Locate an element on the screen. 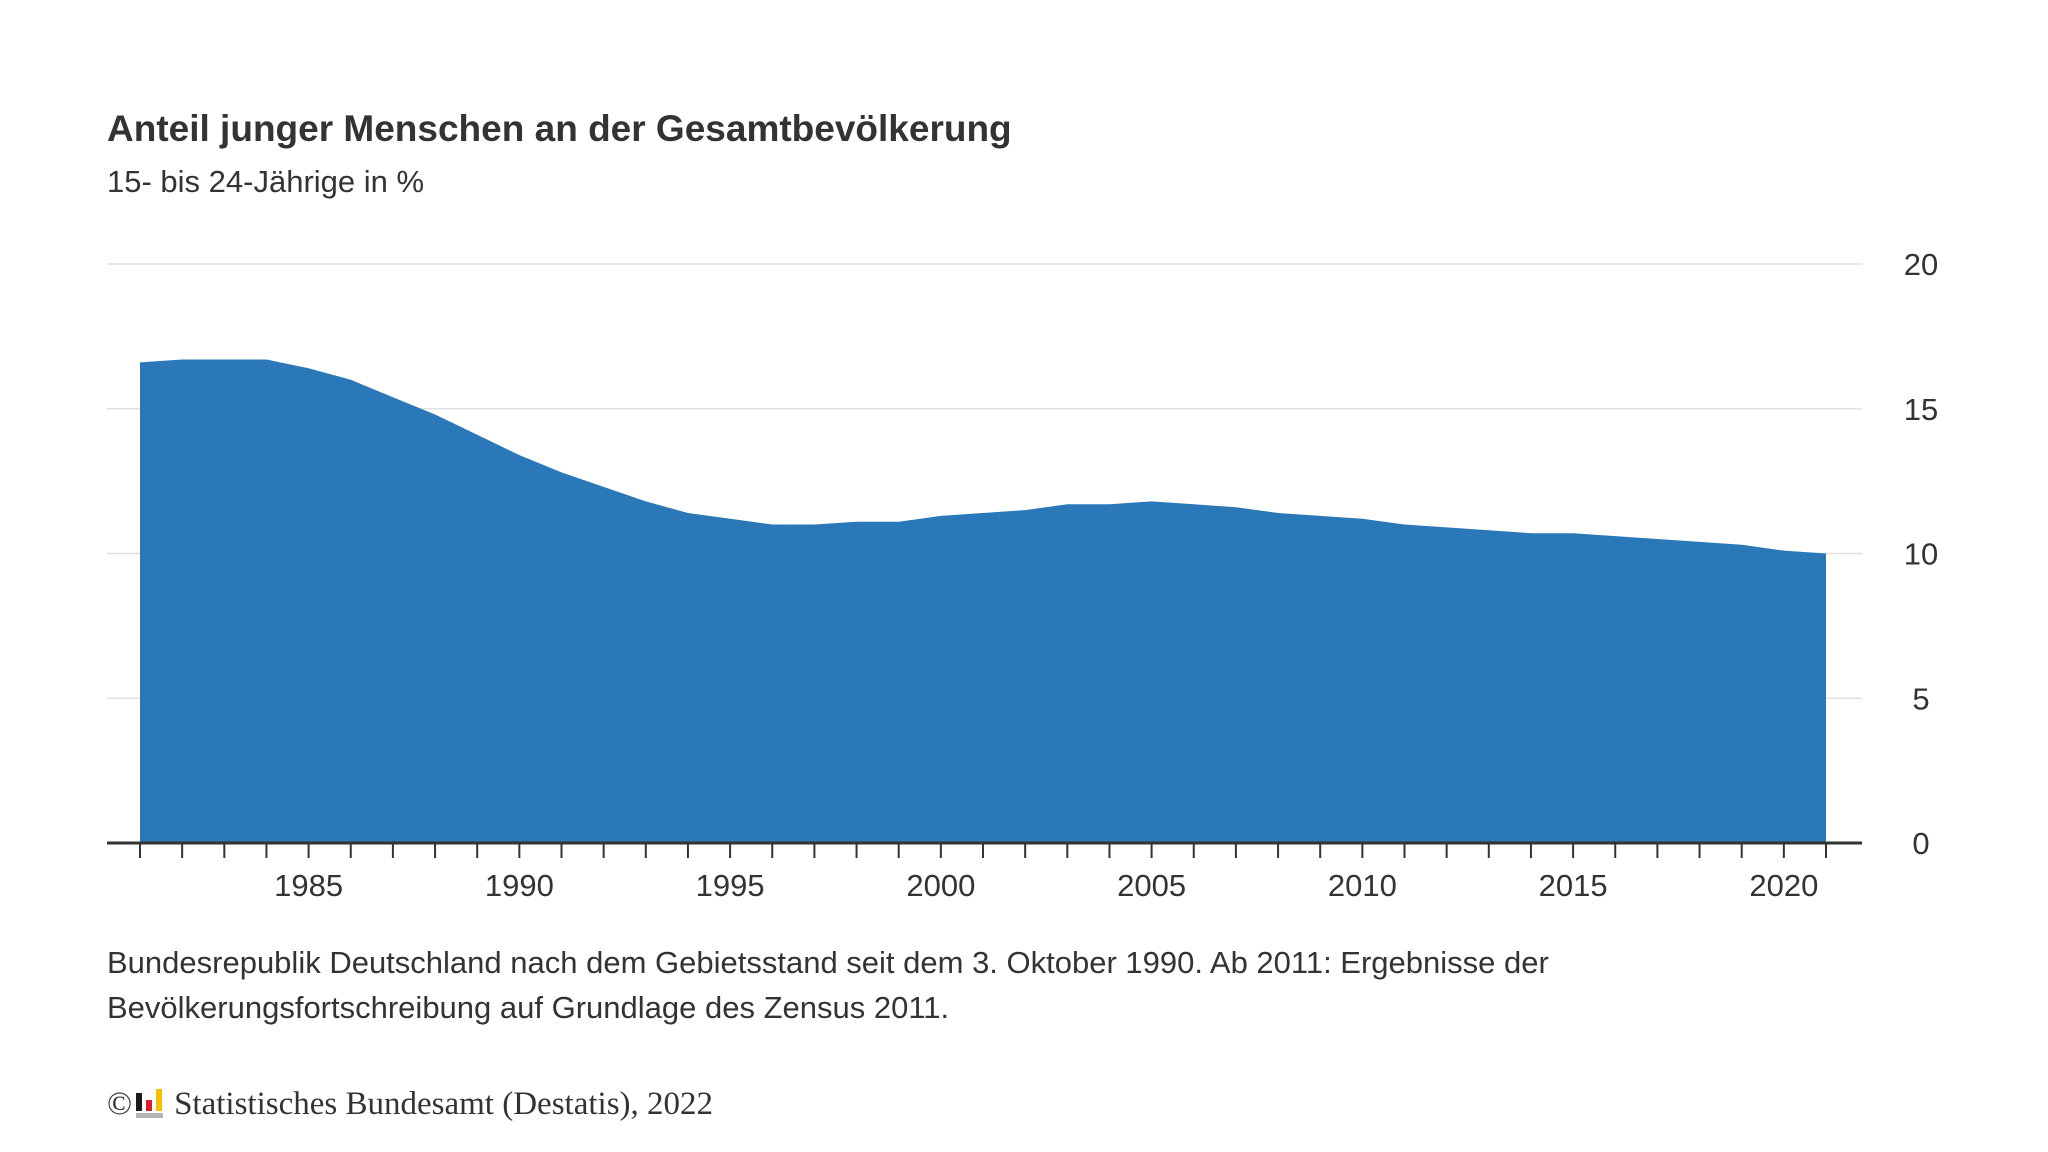 The width and height of the screenshot is (2048, 1152). y-axis-labels: 0 5 10 15 20 is located at coordinates (1921, 554).